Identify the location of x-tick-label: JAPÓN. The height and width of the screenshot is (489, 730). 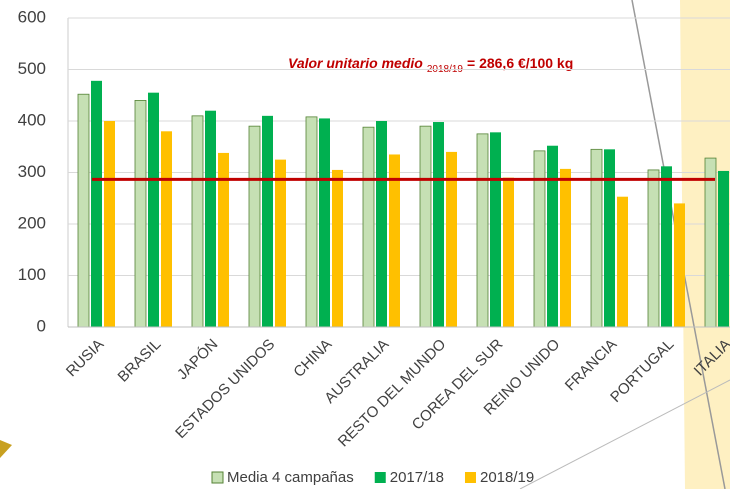
(197, 359).